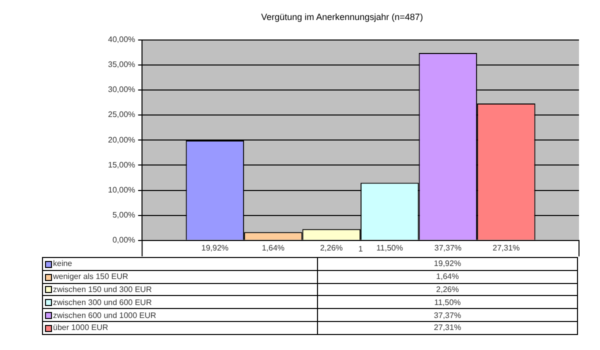 This screenshot has height=350, width=600. Describe the element at coordinates (122, 165) in the screenshot. I see `y-tick-label: 15,00%` at that location.